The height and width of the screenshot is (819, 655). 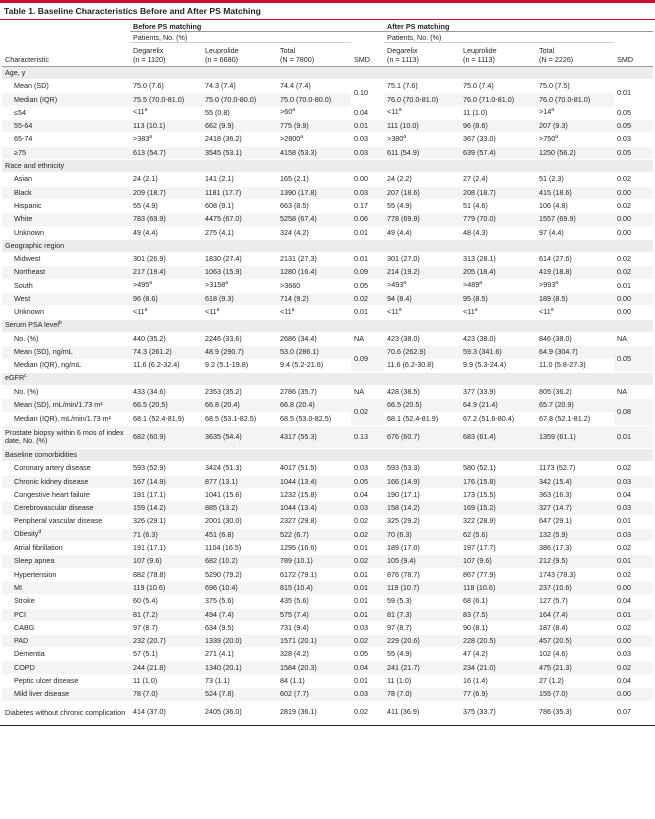 What do you see at coordinates (314, 561) in the screenshot?
I see `before-value-cell: 789 (10.1)` at bounding box center [314, 561].